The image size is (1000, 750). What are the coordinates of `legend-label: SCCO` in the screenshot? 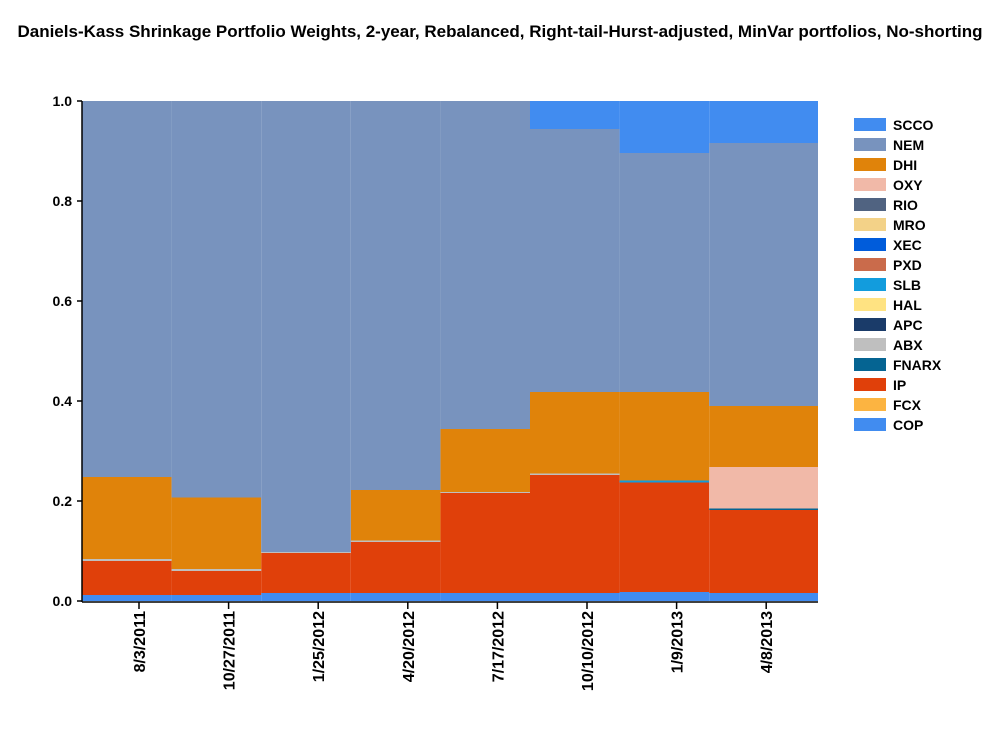 It's located at (913, 125).